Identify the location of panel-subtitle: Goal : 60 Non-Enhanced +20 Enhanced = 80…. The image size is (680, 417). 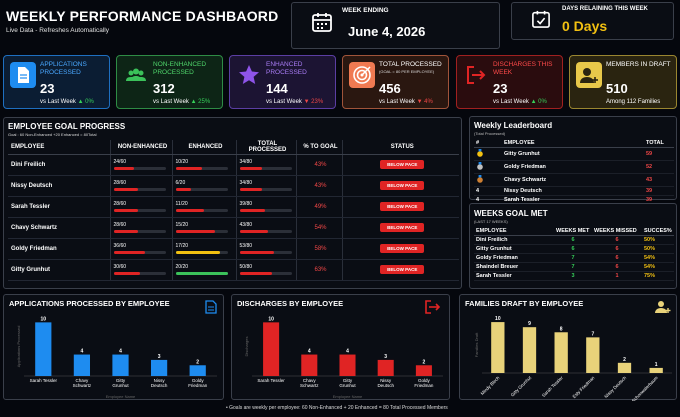
(52, 134).